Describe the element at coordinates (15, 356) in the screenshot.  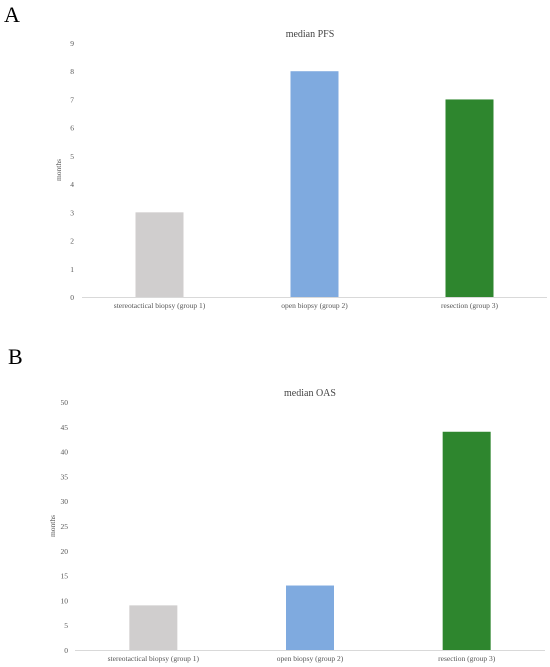
I see `panel-label-b: B` at that location.